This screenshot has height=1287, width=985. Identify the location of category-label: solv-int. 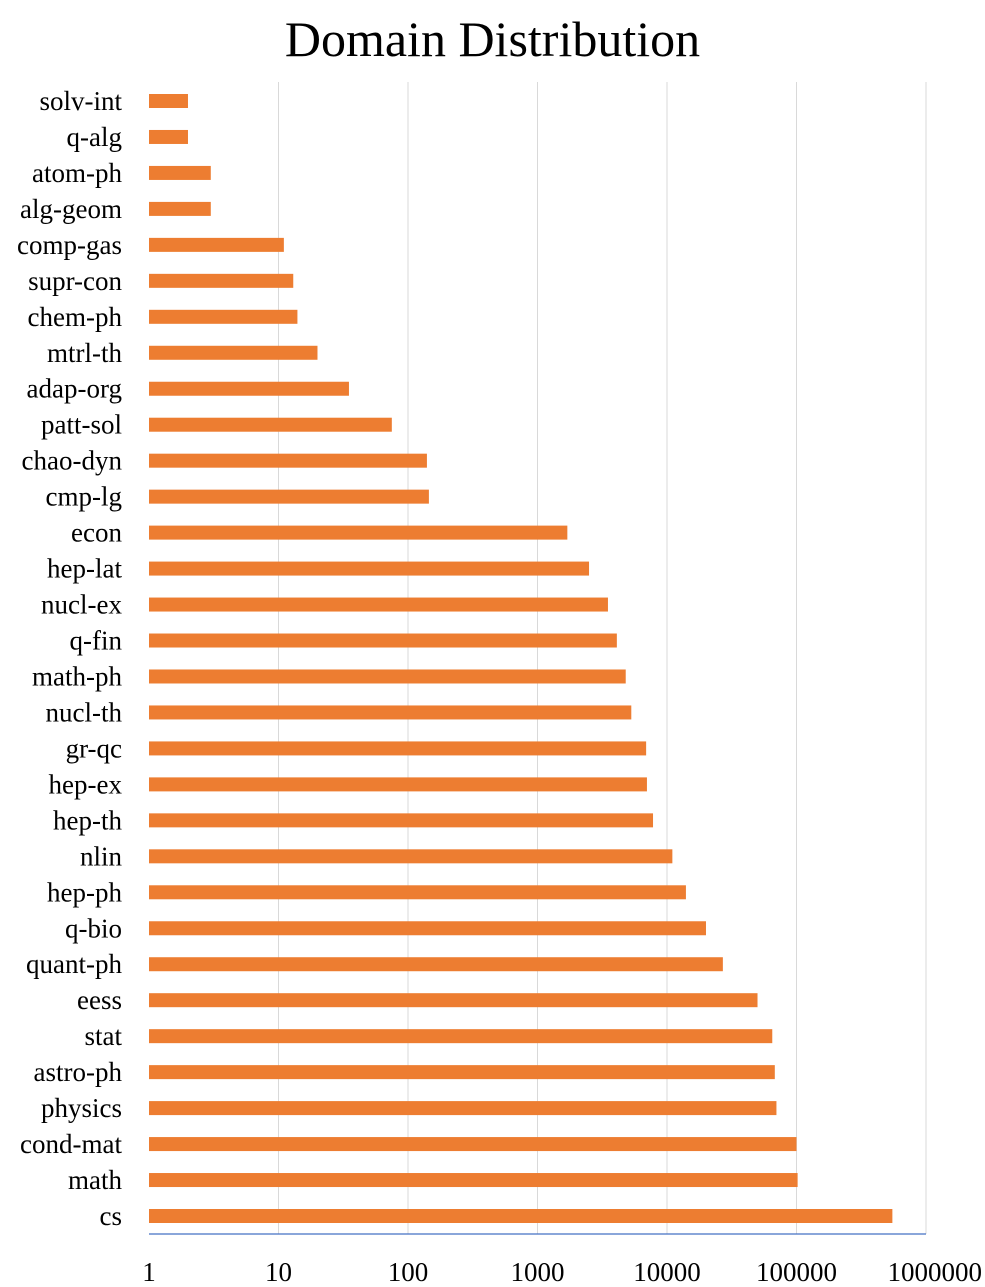
(80, 101).